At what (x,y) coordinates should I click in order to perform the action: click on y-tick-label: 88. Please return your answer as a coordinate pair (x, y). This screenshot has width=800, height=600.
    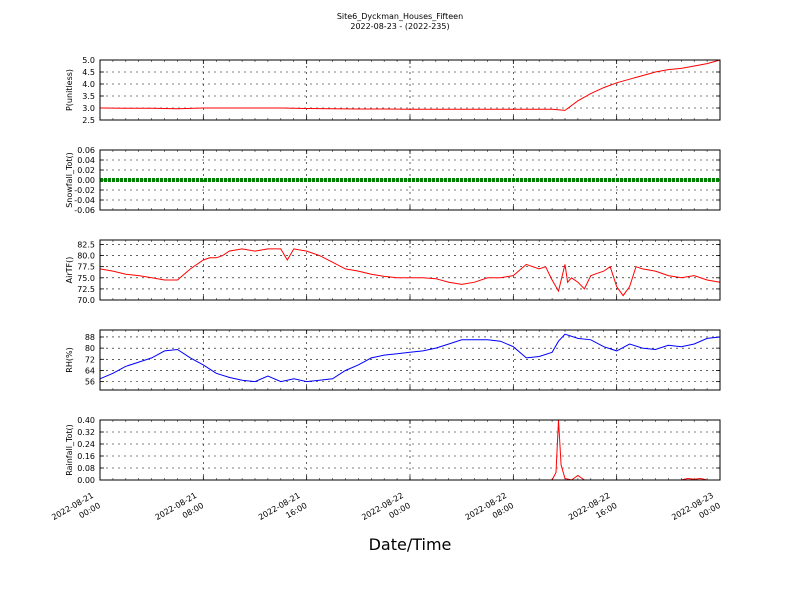
    Looking at the image, I should click on (90, 337).